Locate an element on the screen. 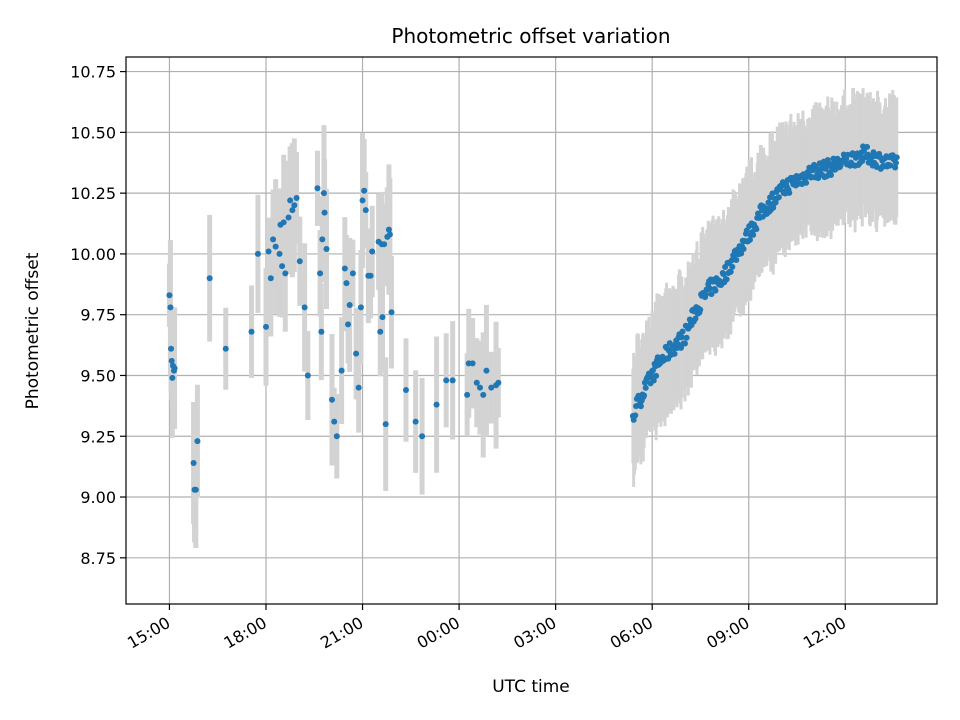 The width and height of the screenshot is (960, 720). y-tick-label: 9.75 is located at coordinates (98, 315).